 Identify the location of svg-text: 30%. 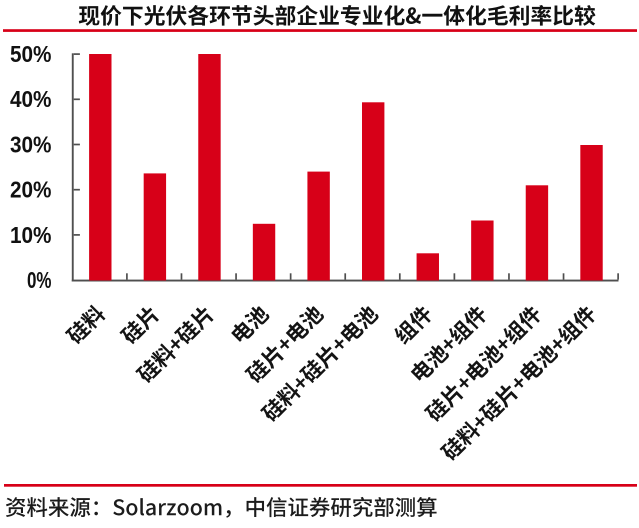
(31, 144).